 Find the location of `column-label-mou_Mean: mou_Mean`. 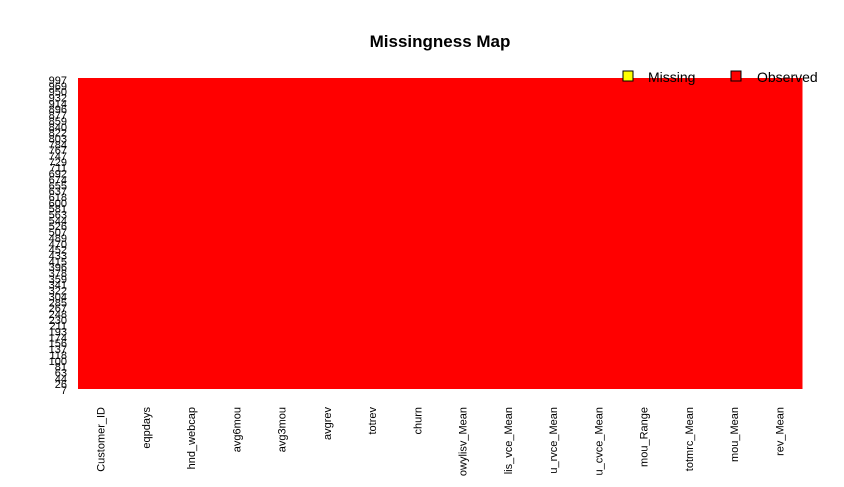

column-label-mou_Mean: mou_Mean is located at coordinates (735, 434).